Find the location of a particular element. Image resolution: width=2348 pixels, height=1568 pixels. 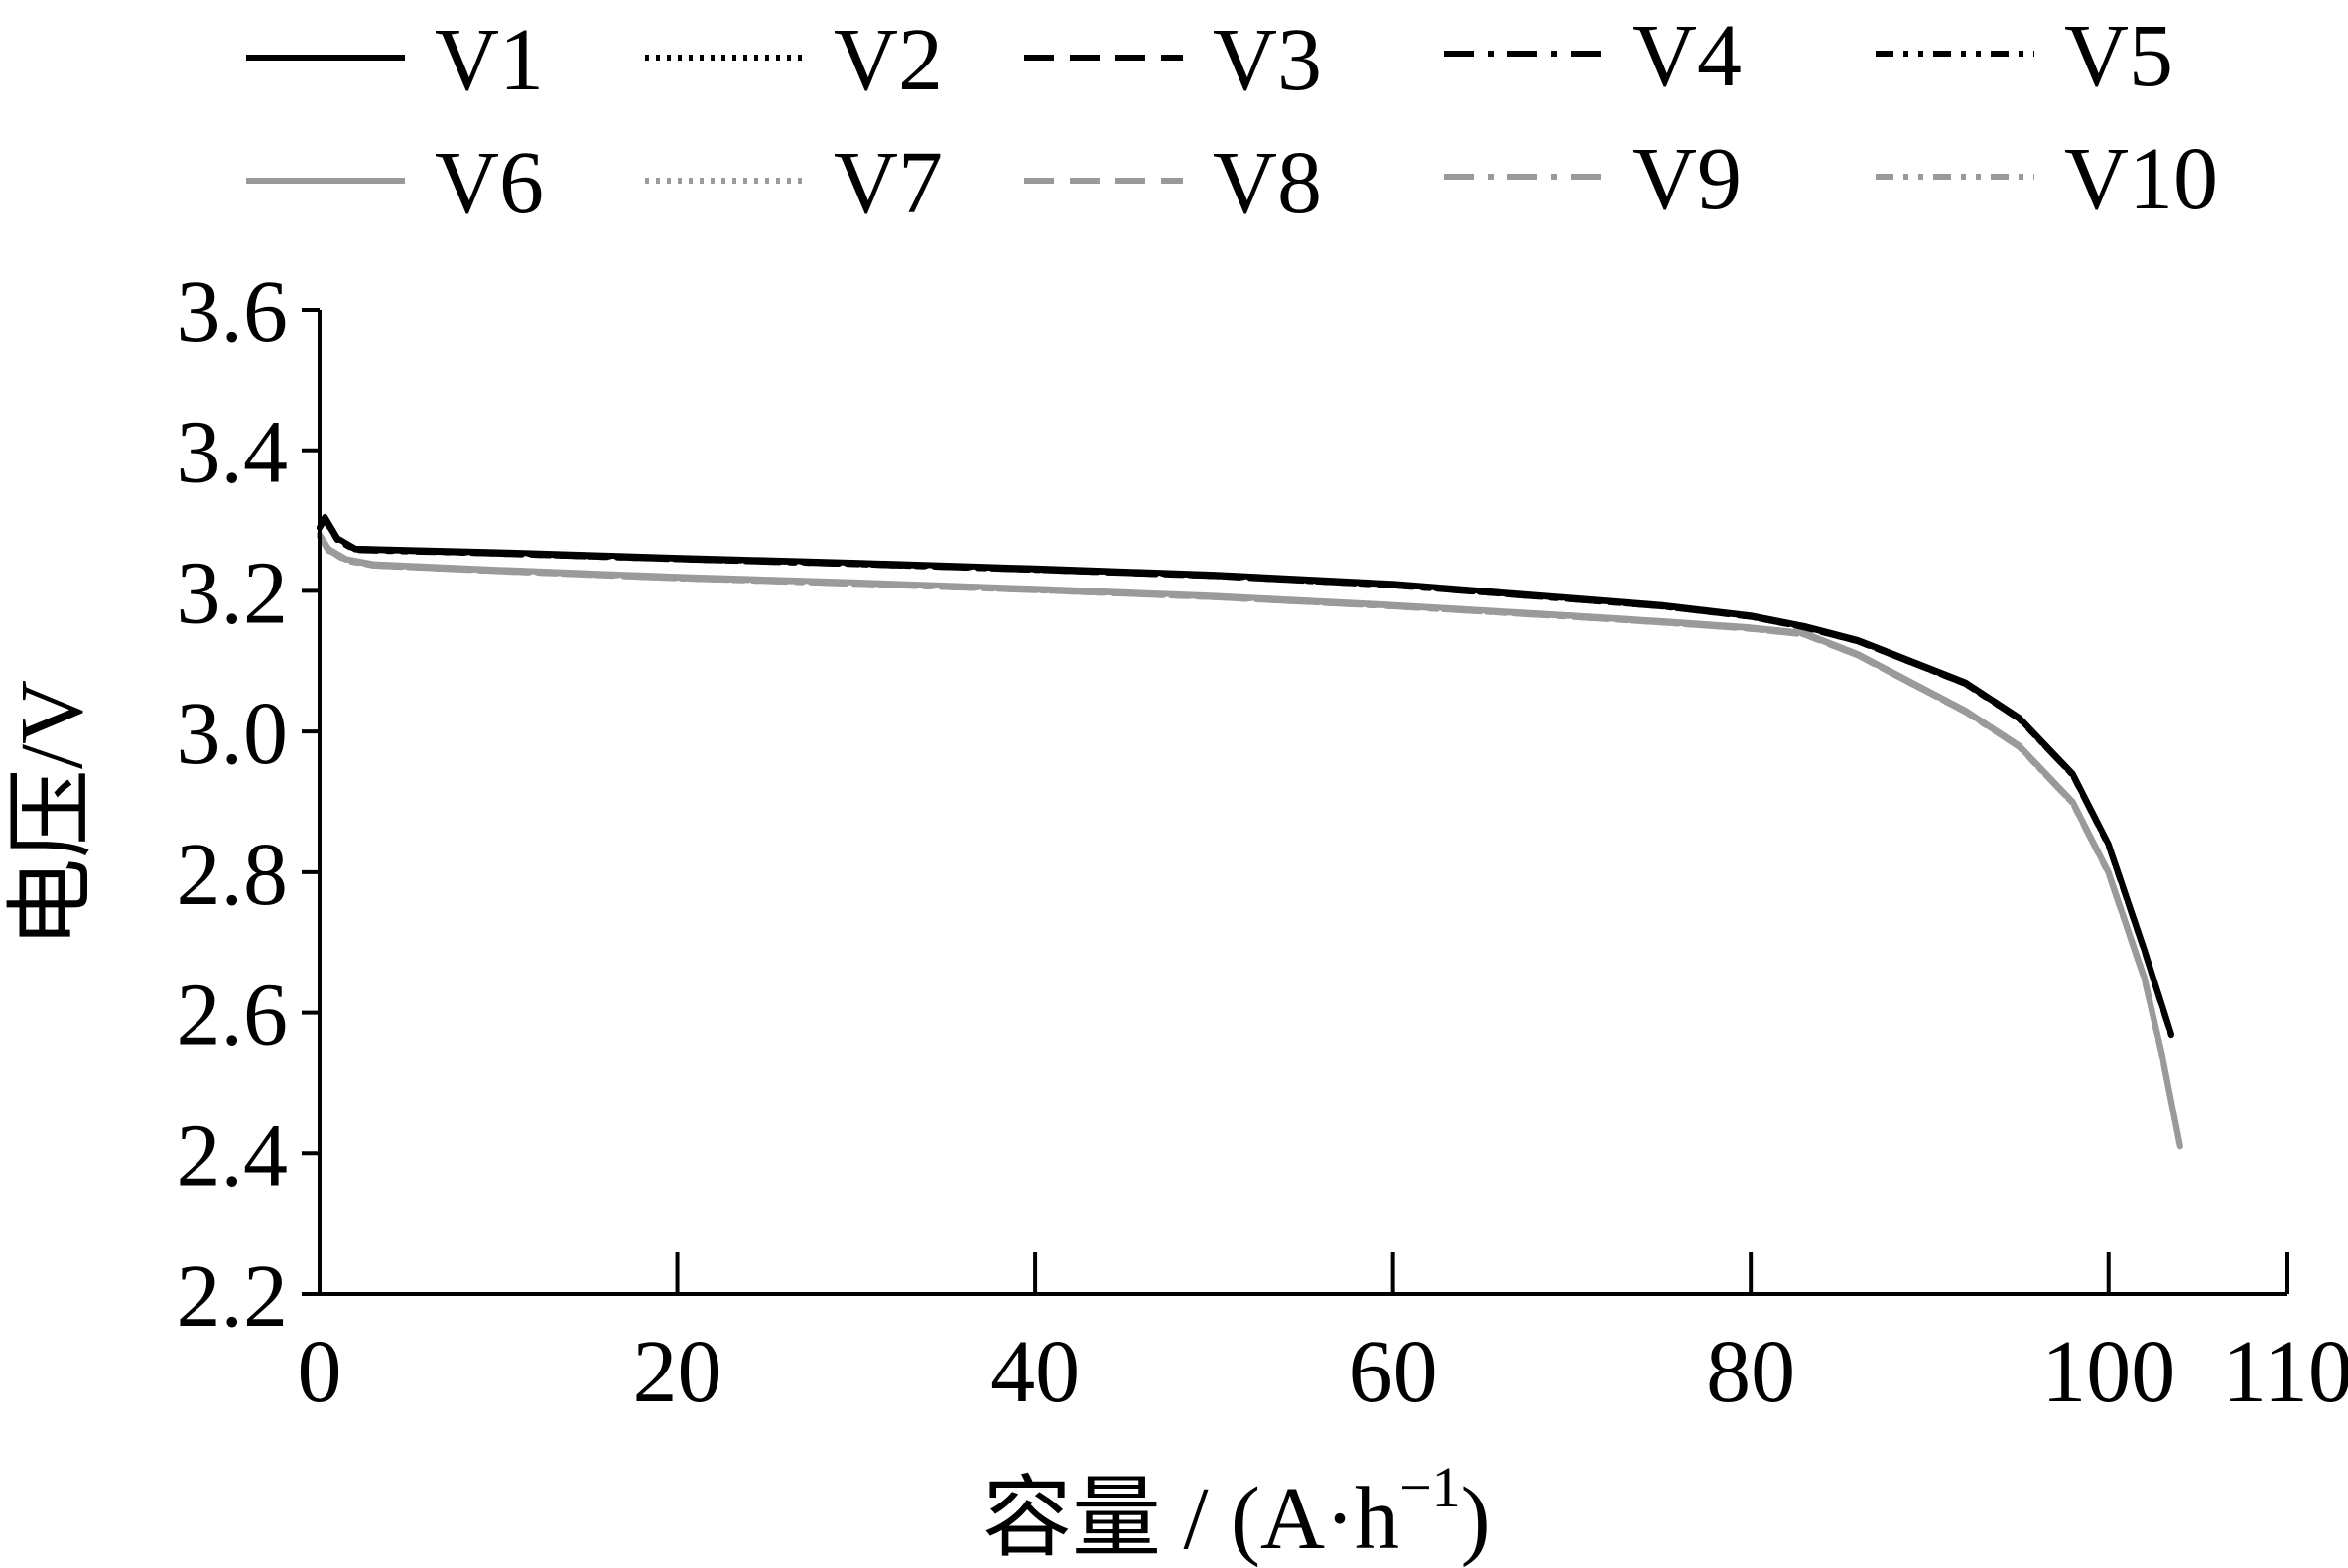

x-axis-title-close: ) is located at coordinates (1476, 1519).